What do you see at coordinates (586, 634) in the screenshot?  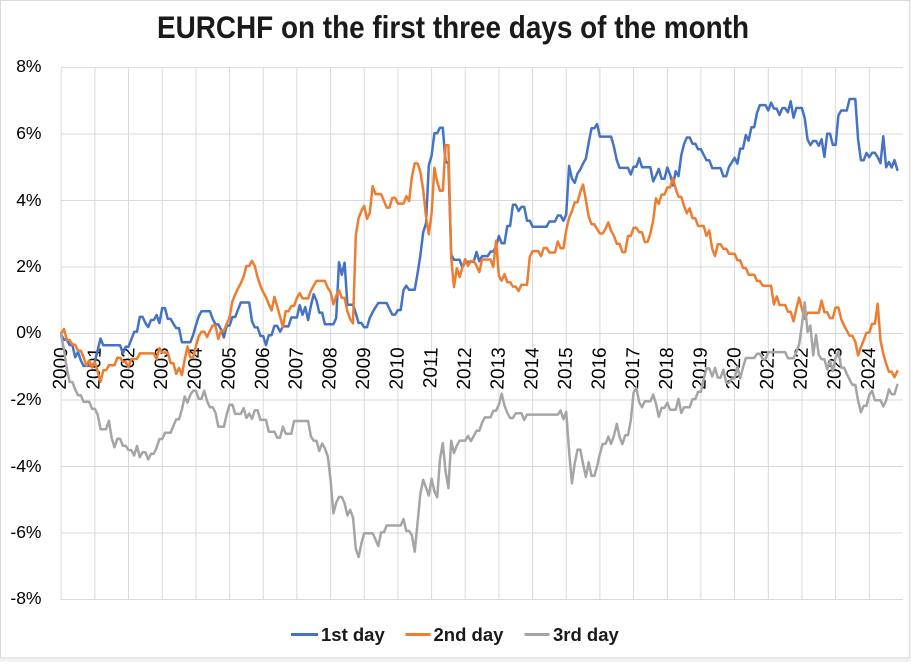 I see `svg-text: 3rd day` at bounding box center [586, 634].